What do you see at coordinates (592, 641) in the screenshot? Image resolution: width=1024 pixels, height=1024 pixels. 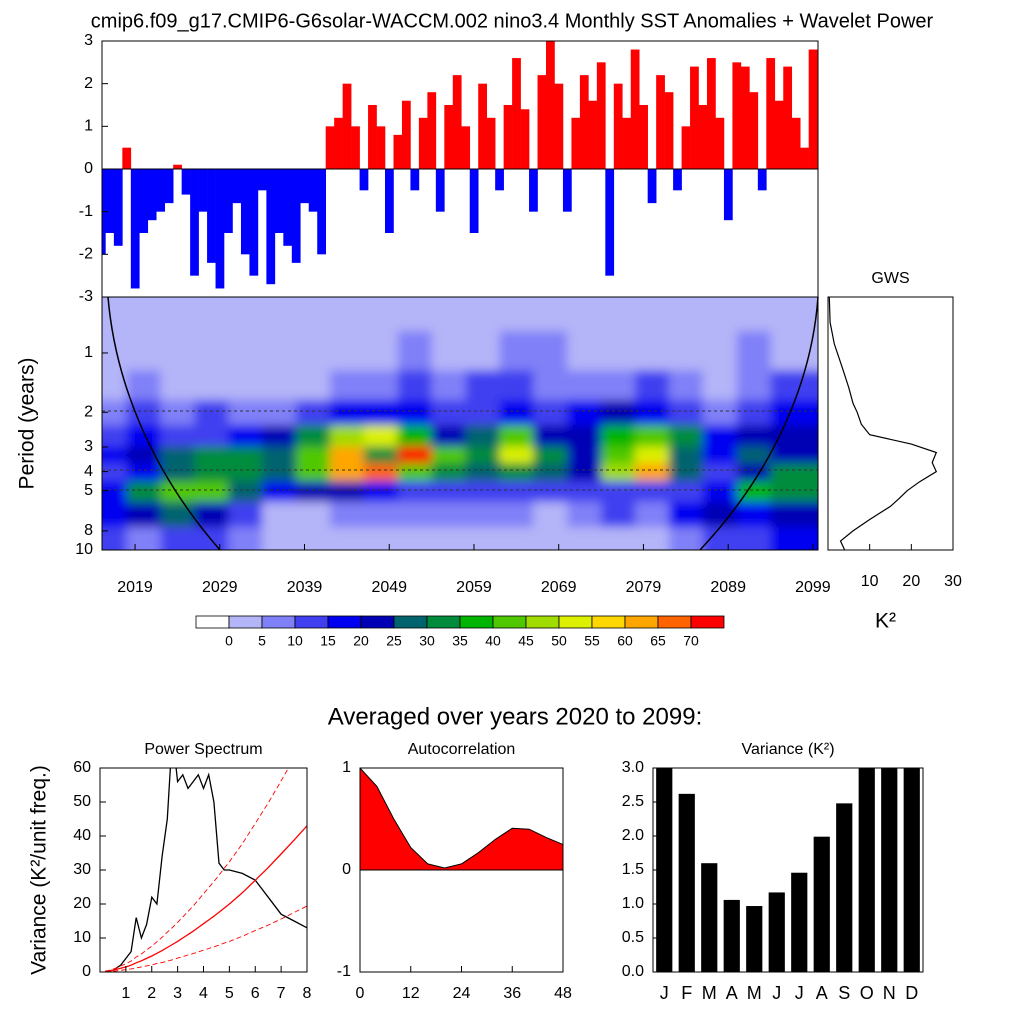 I see `colorbar-label: 55` at bounding box center [592, 641].